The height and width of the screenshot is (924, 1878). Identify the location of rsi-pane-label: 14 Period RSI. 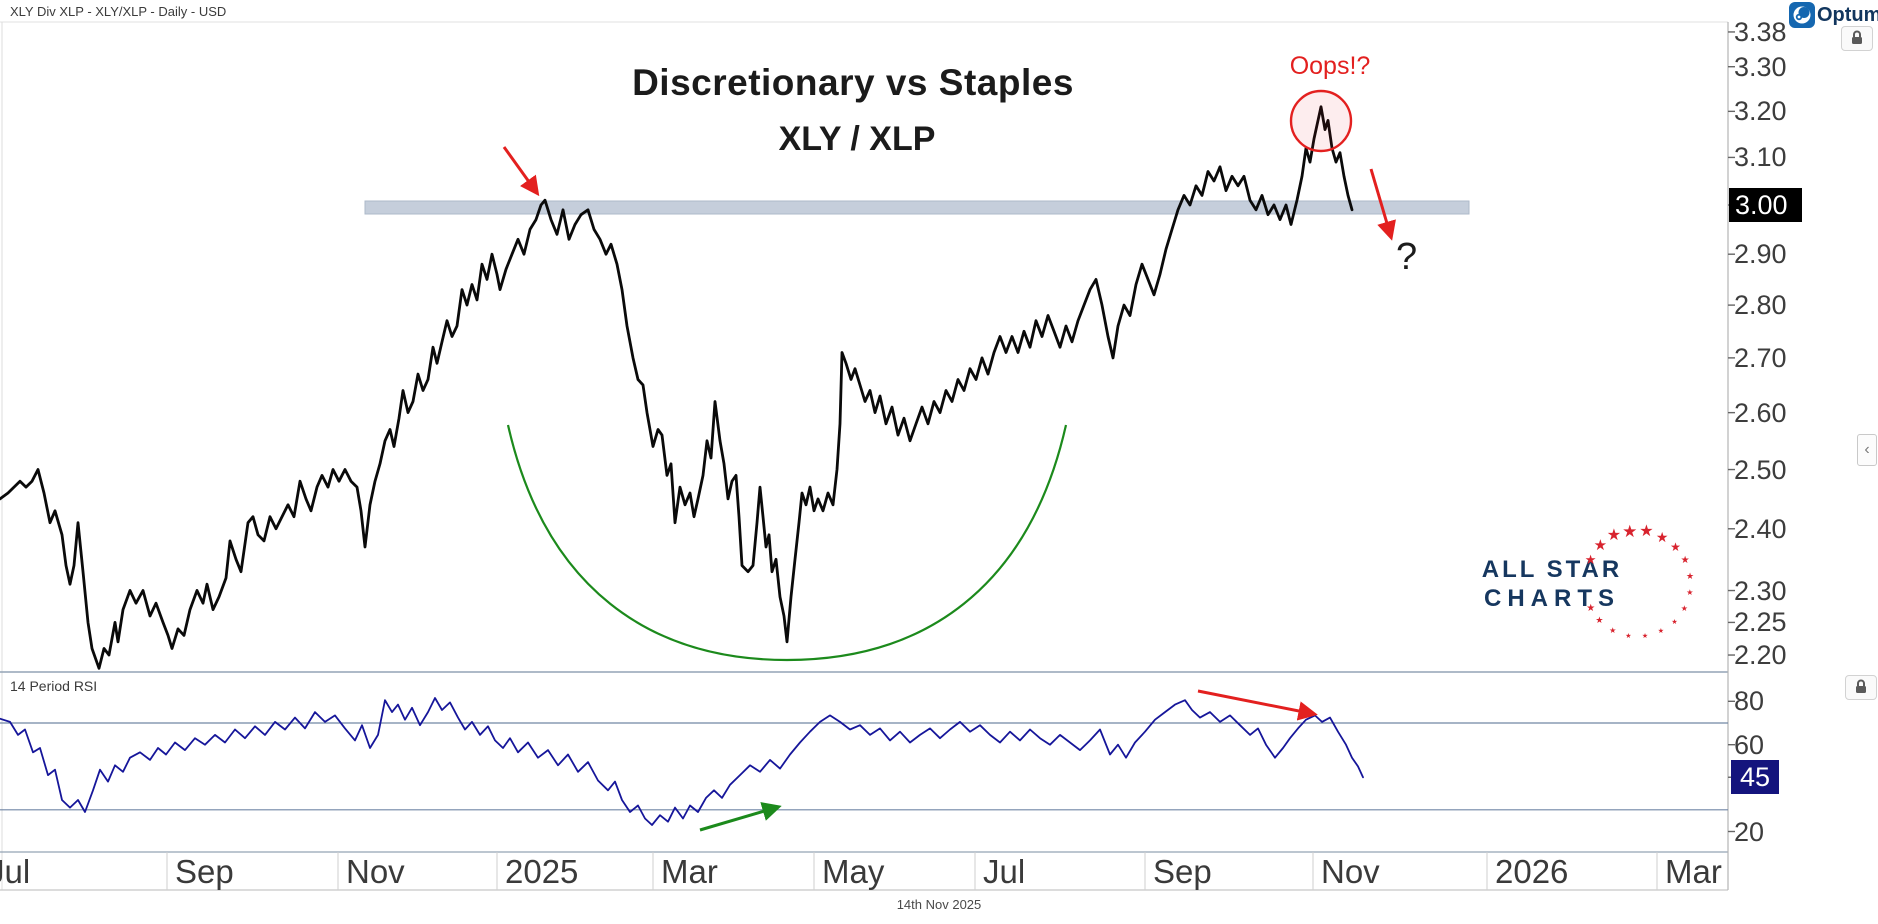
(54, 686).